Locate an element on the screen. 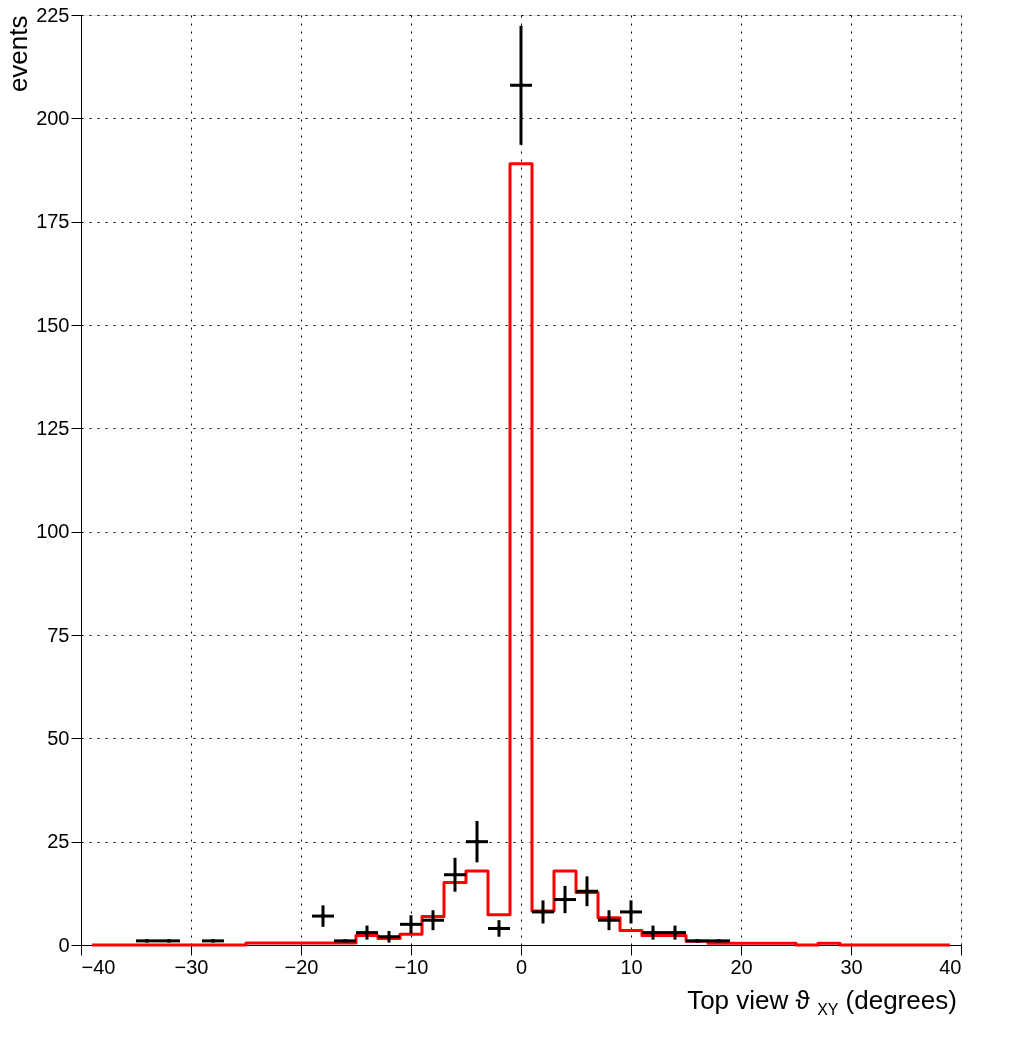 The image size is (1023, 1051). x-tick-label: −10 is located at coordinates (411, 966).